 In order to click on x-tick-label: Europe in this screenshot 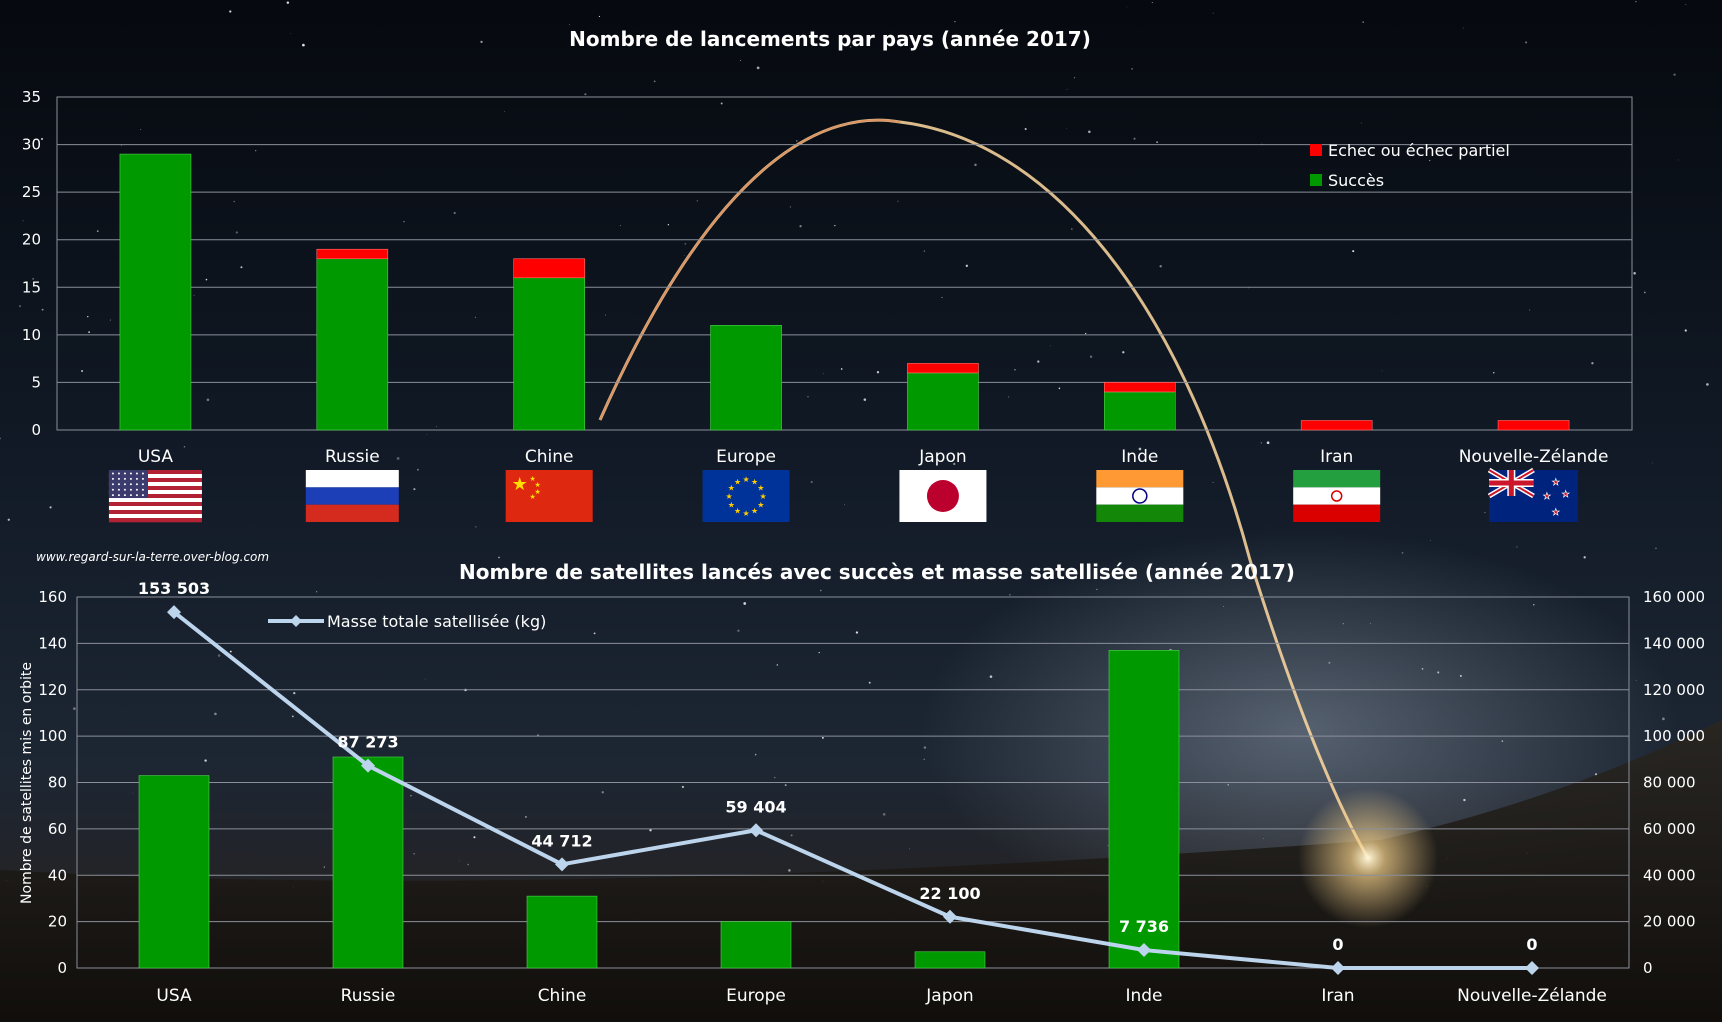, I will do `click(746, 457)`.